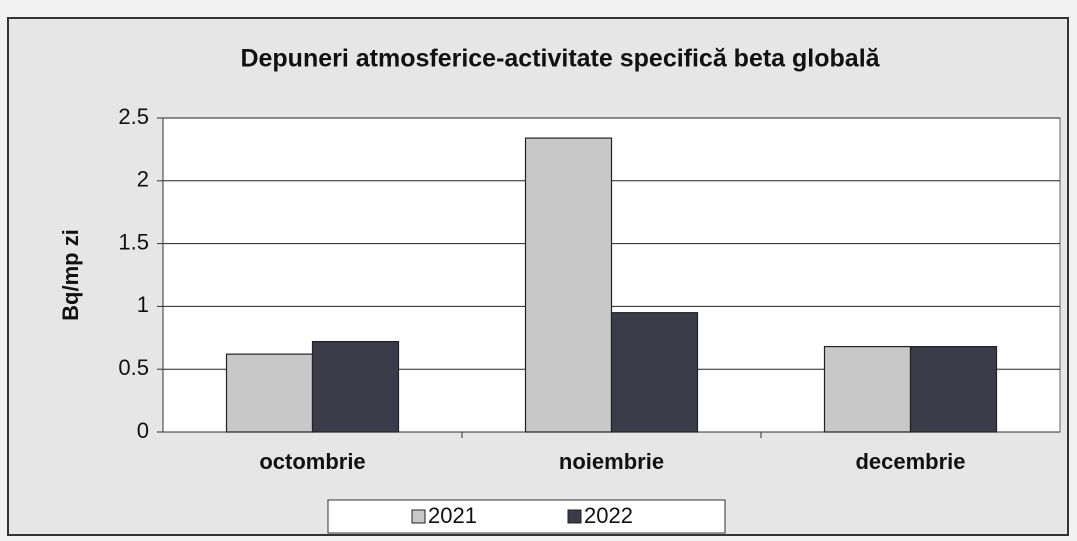 The image size is (1077, 541). What do you see at coordinates (133, 367) in the screenshot?
I see `y-tick-label: 0.5` at bounding box center [133, 367].